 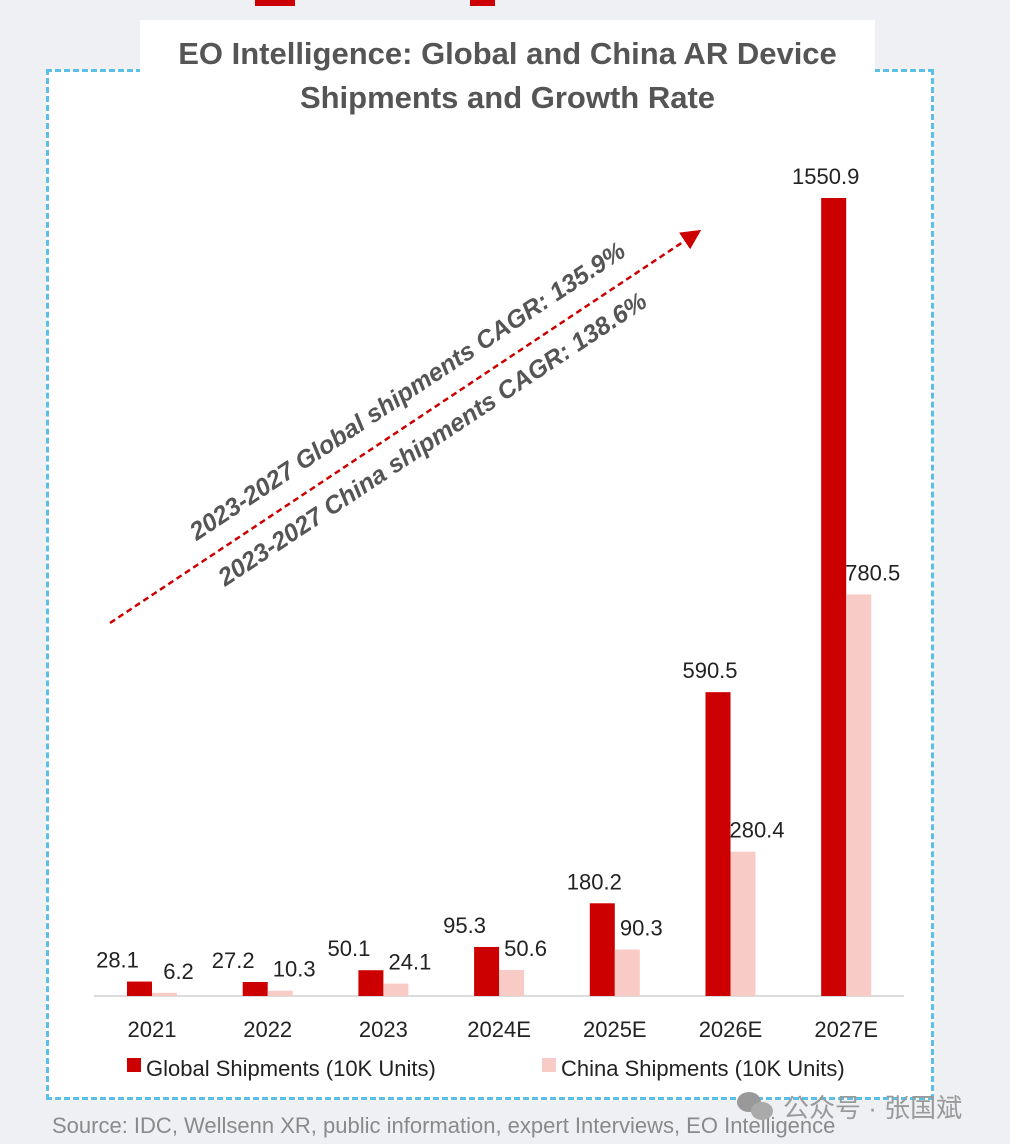 What do you see at coordinates (409, 962) in the screenshot?
I see `china-data-label: 24.1` at bounding box center [409, 962].